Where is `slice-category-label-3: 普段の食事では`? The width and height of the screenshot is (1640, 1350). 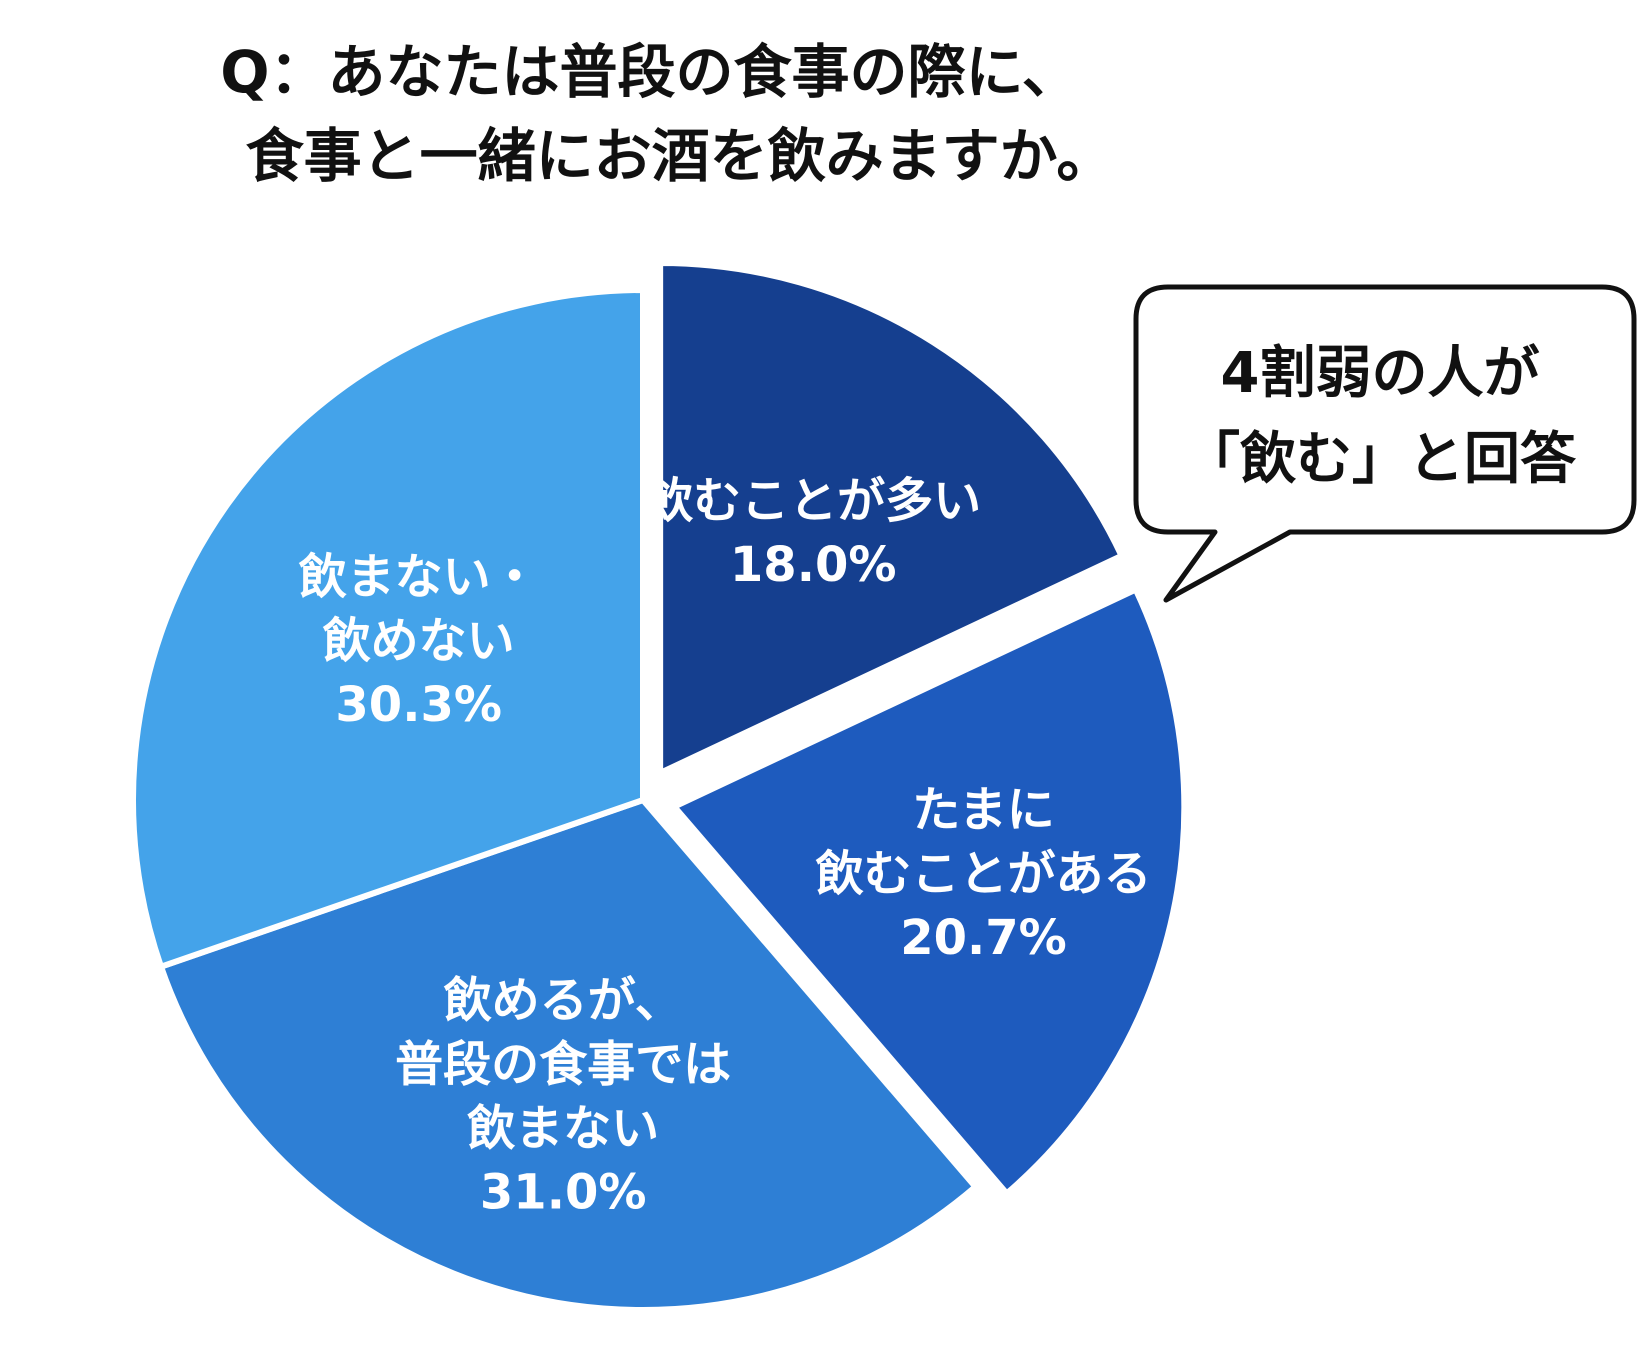
slice-category-label-3: 普段の食事では is located at coordinates (563, 1064).